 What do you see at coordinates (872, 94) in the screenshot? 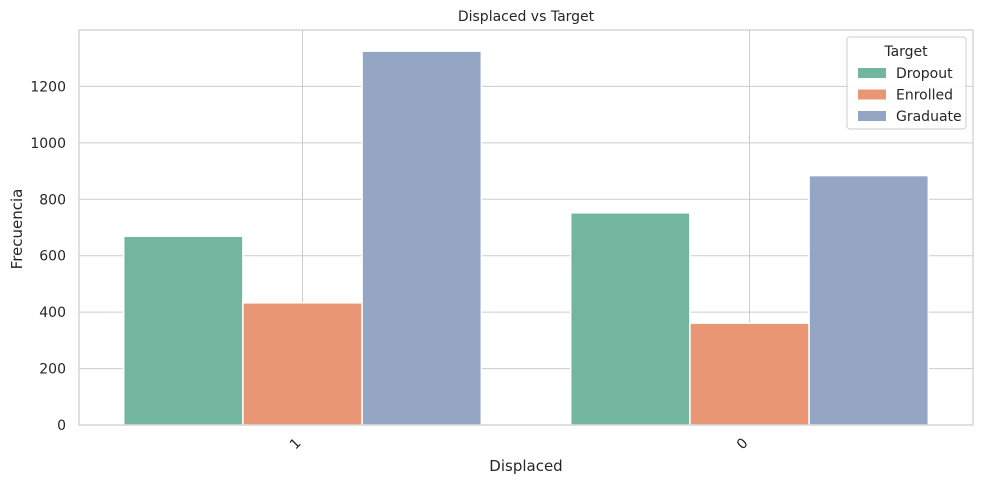
I see `legend-swatch-enrolled` at bounding box center [872, 94].